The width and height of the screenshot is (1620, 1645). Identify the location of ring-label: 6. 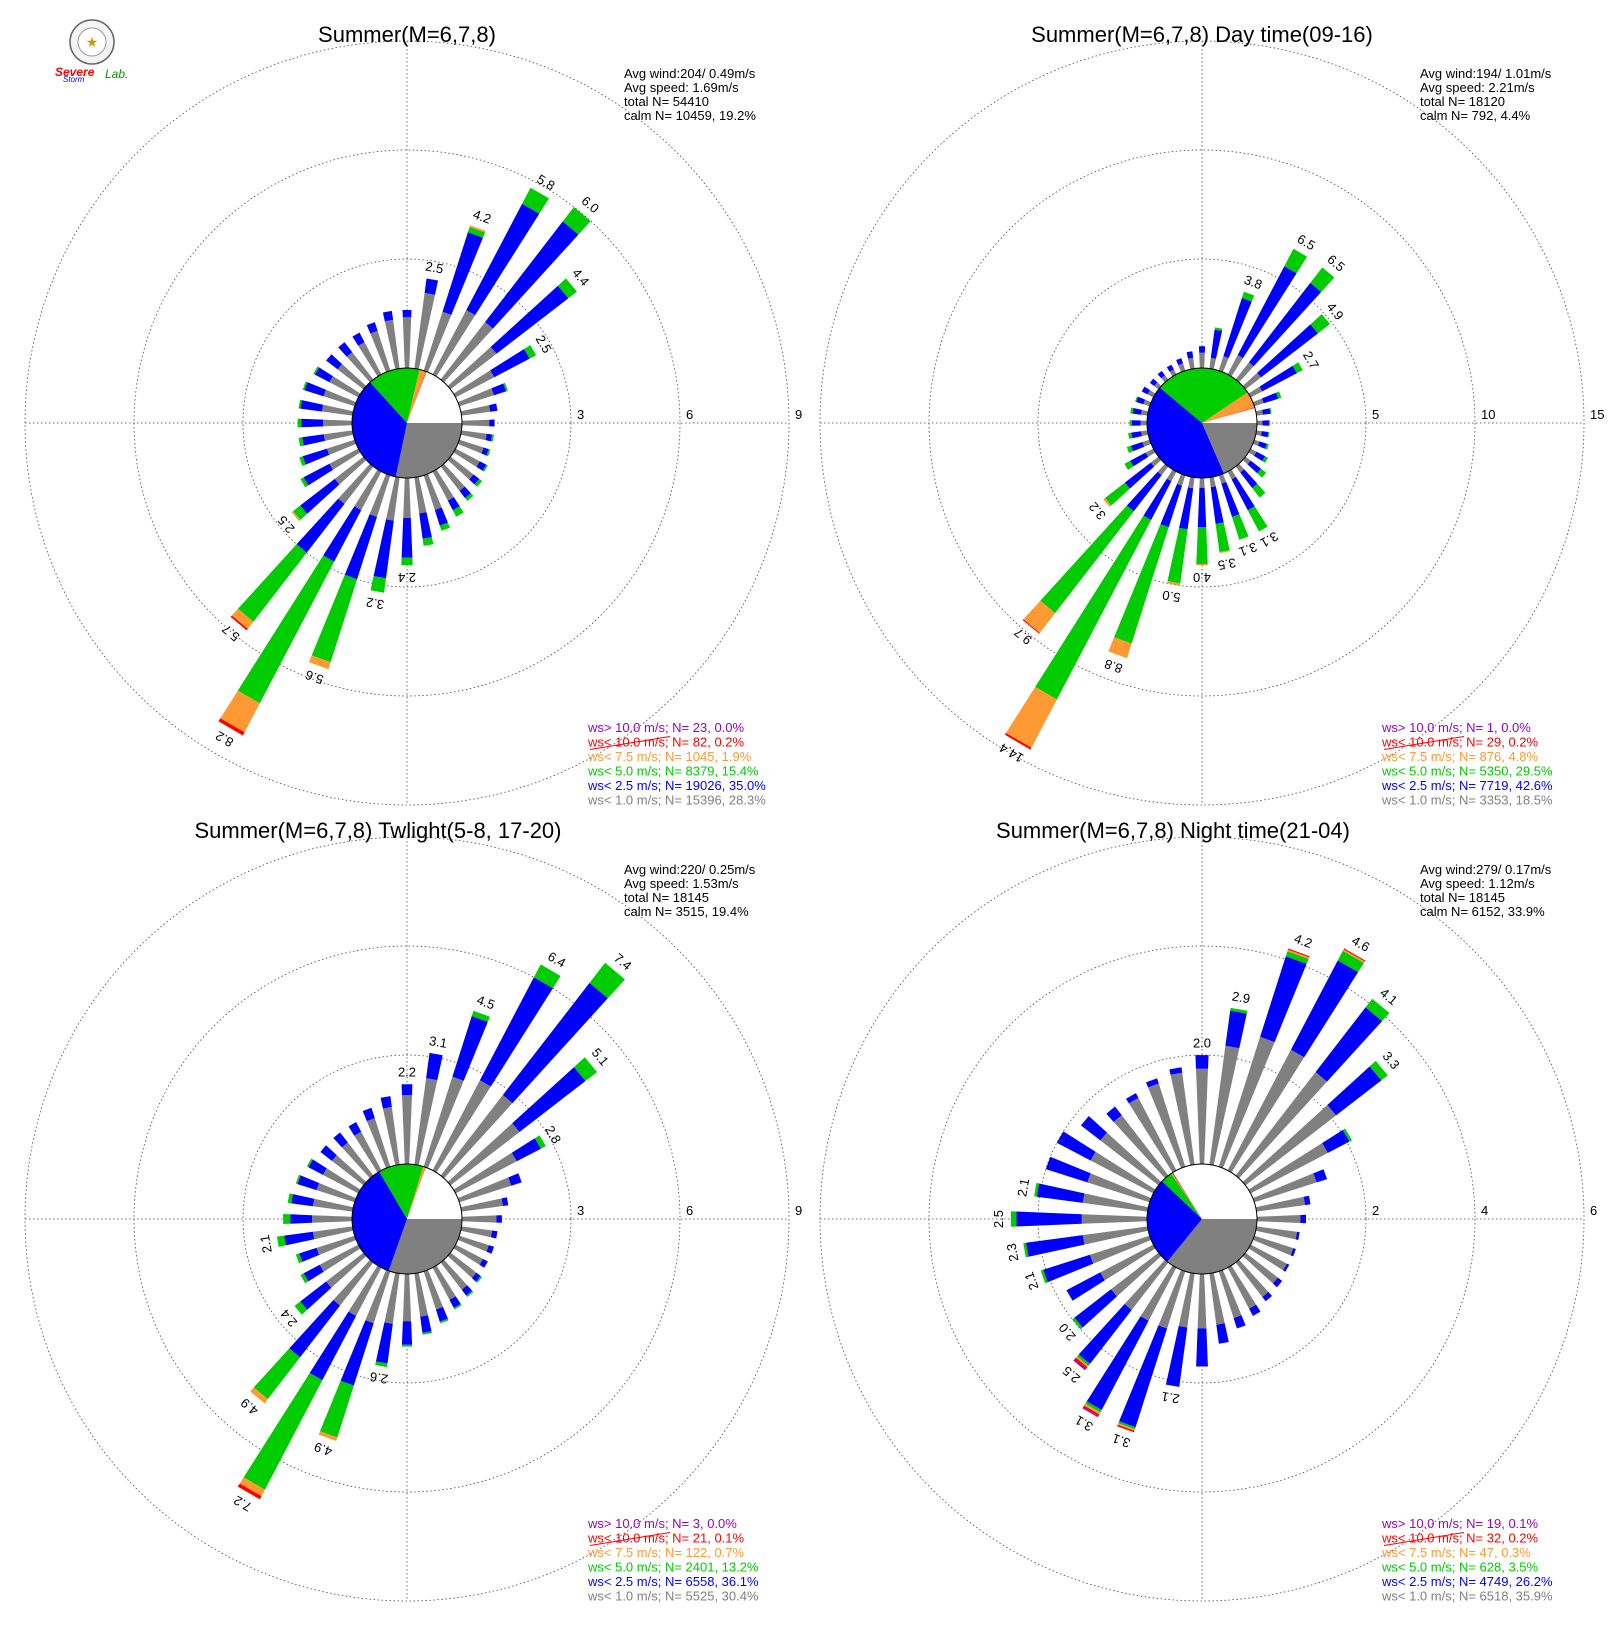
(1593, 1210).